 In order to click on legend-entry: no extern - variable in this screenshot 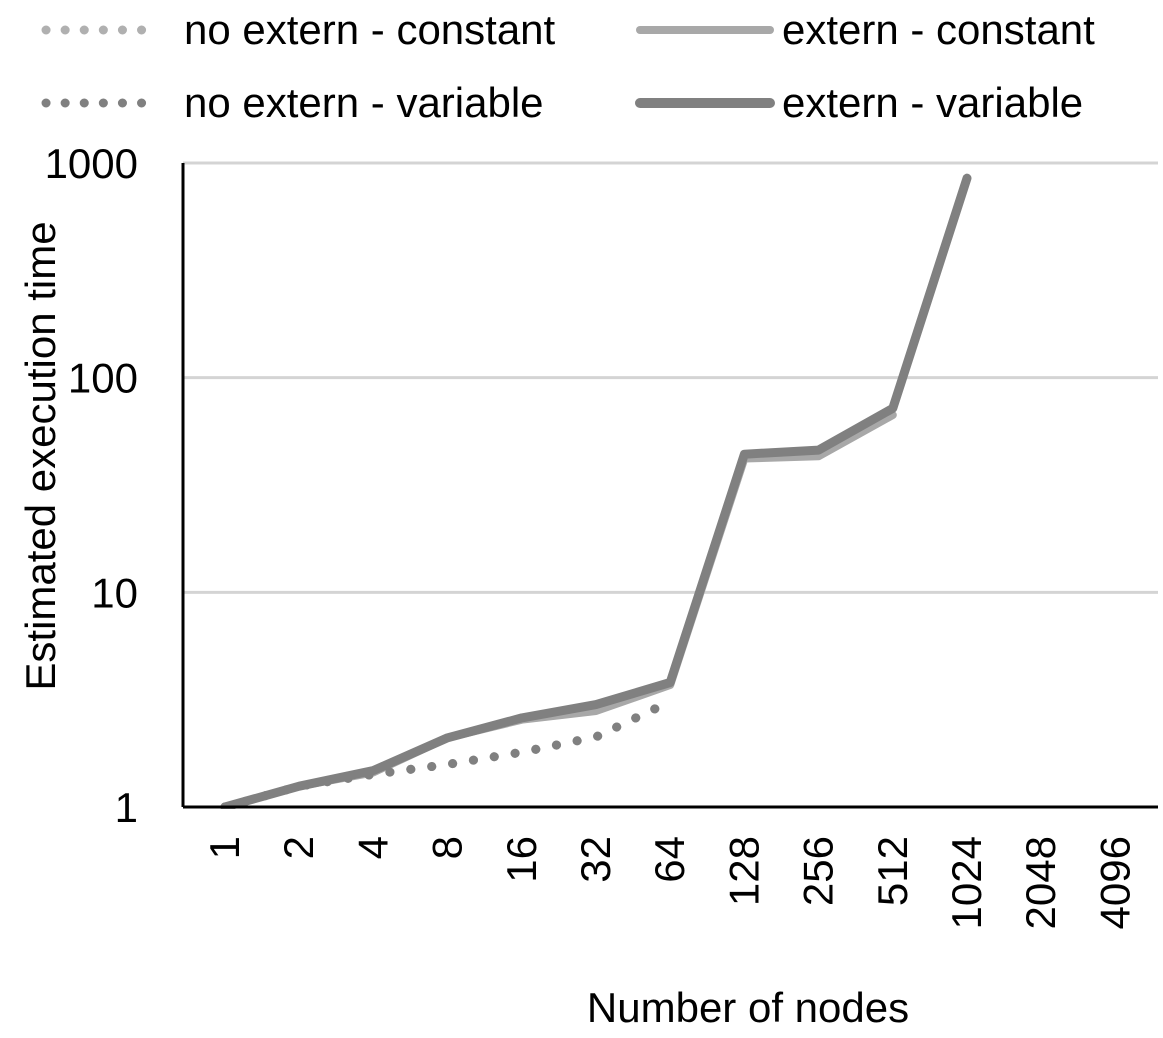, I will do `click(292, 102)`.